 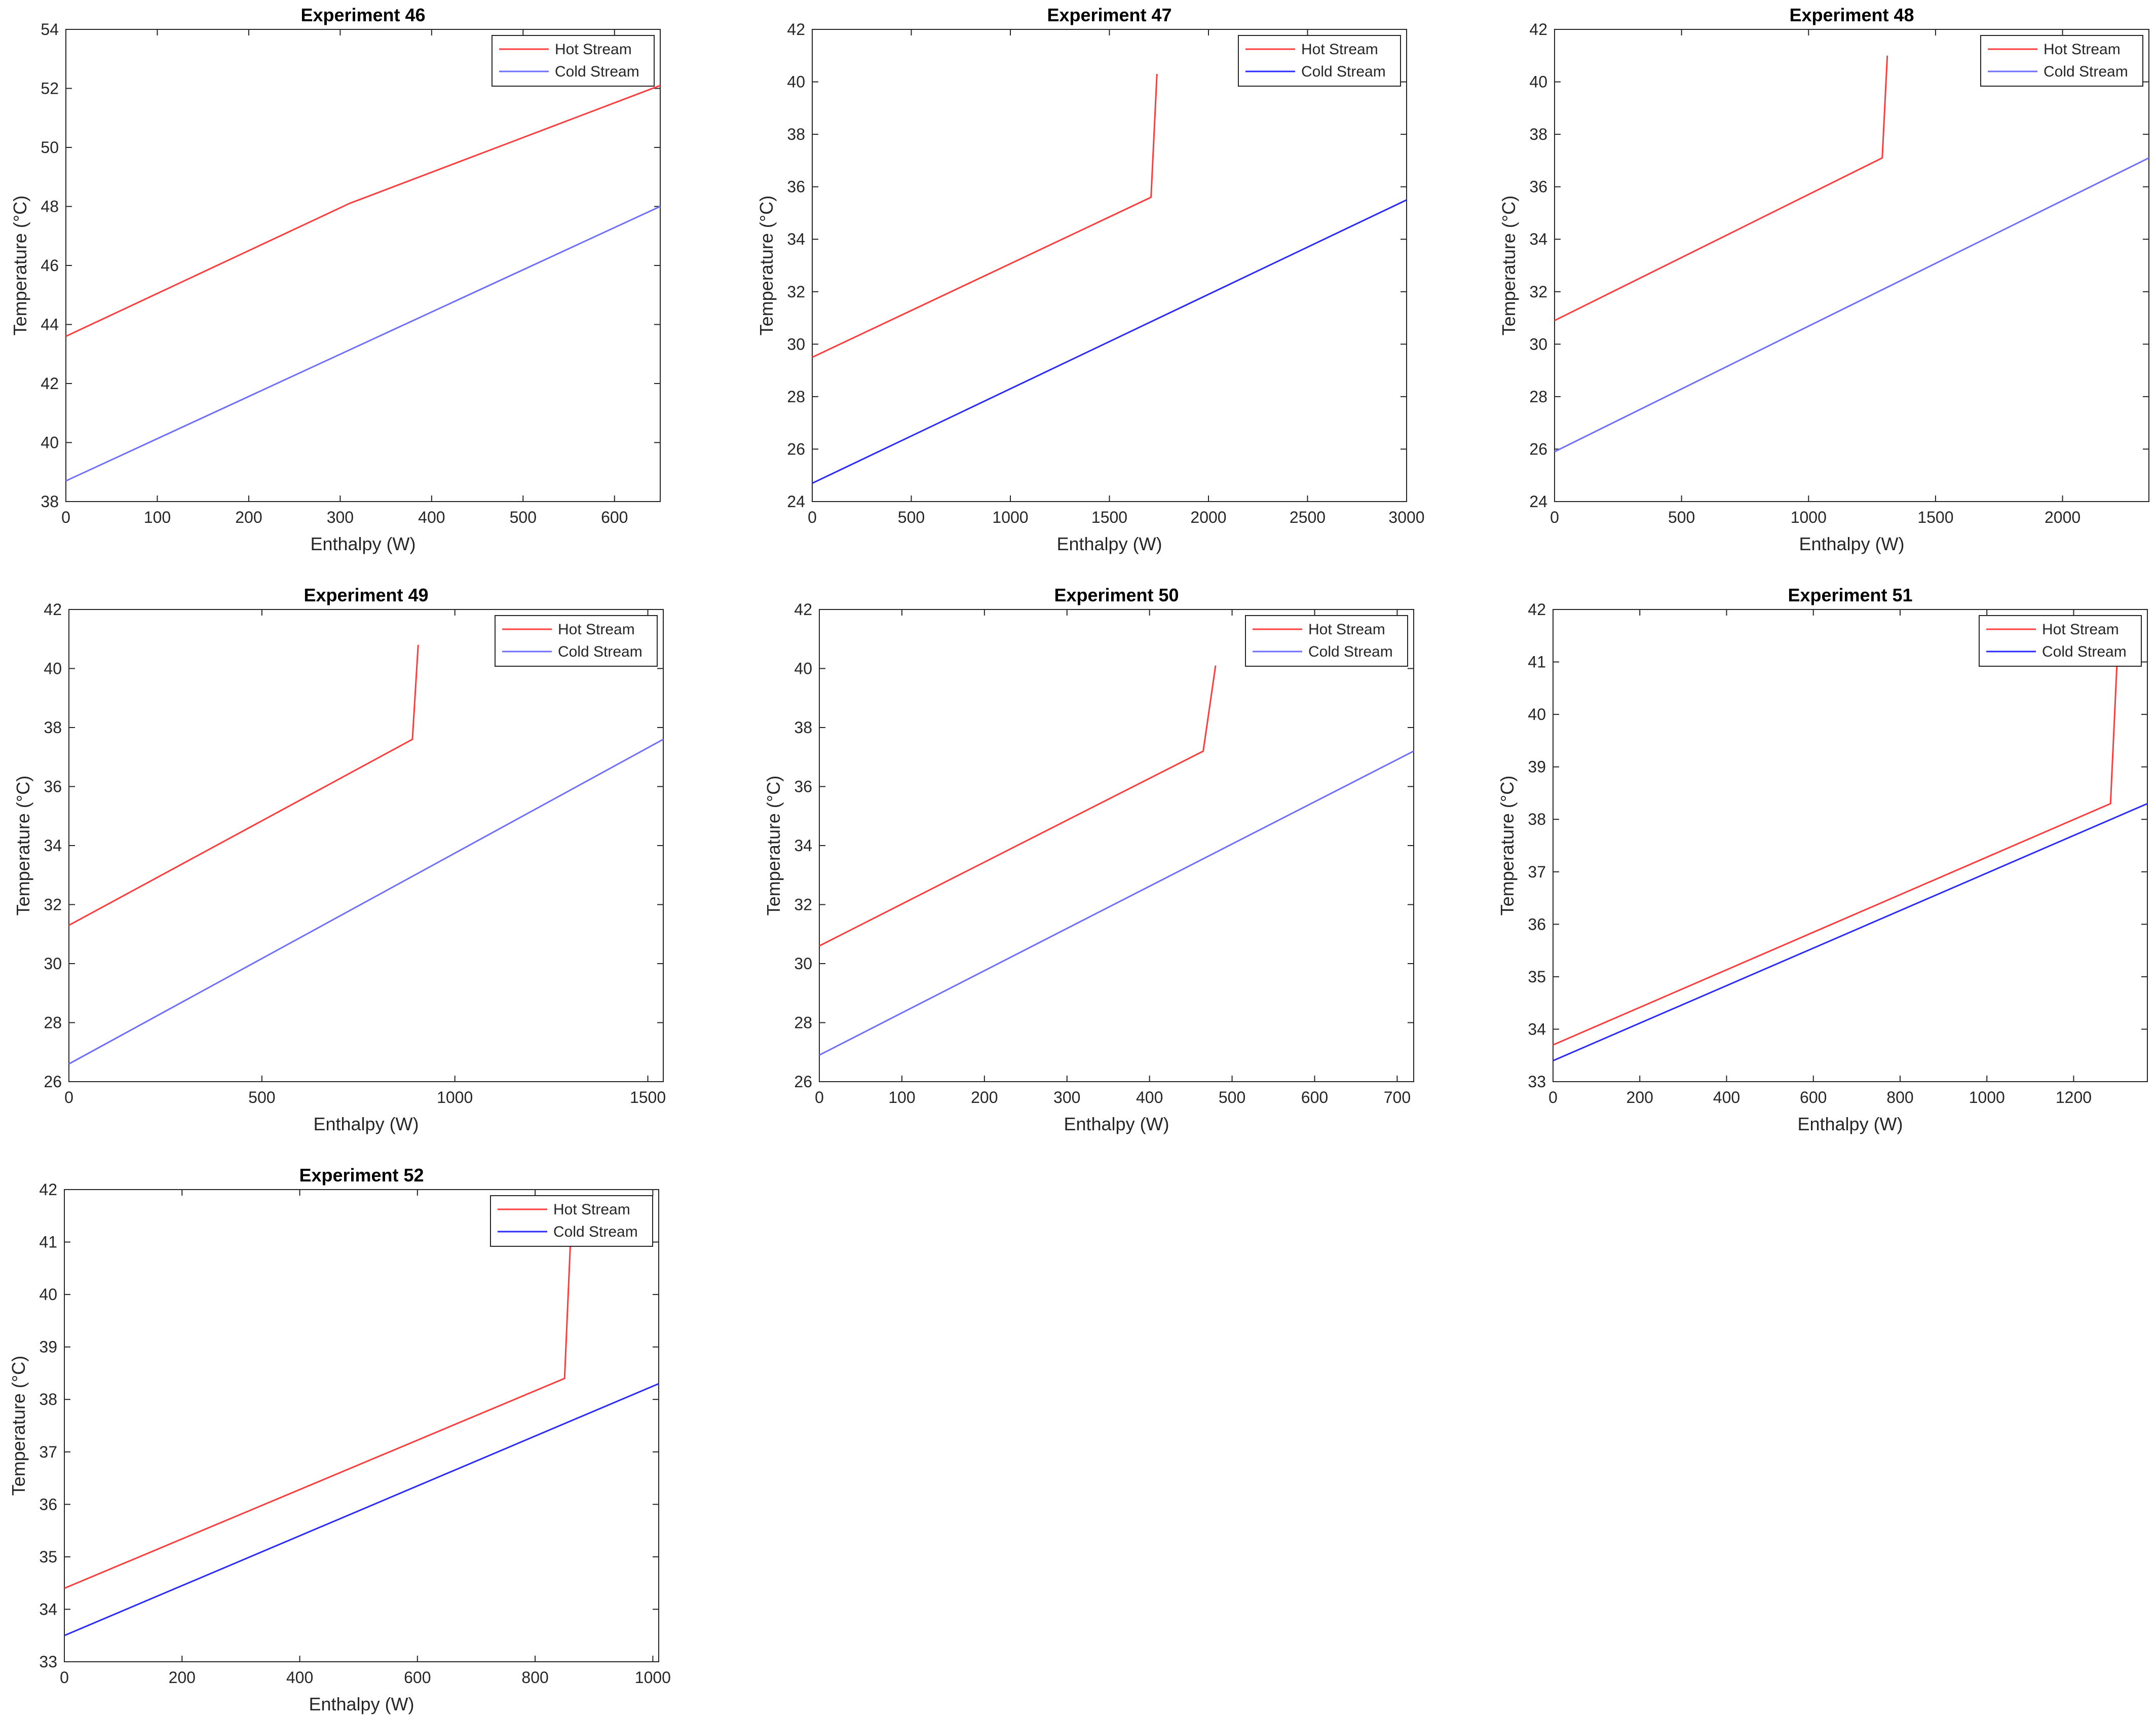 I want to click on y-tick-label: 33, so click(x=48, y=1662).